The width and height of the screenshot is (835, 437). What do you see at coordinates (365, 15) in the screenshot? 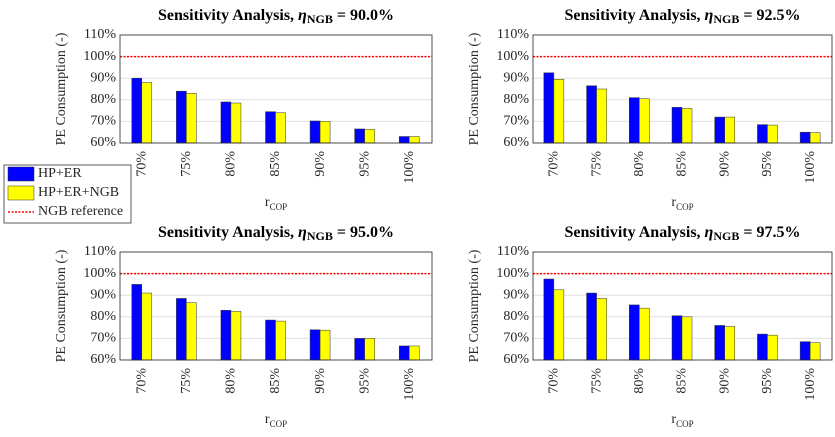
I see `title-value: = 90.0%` at bounding box center [365, 15].